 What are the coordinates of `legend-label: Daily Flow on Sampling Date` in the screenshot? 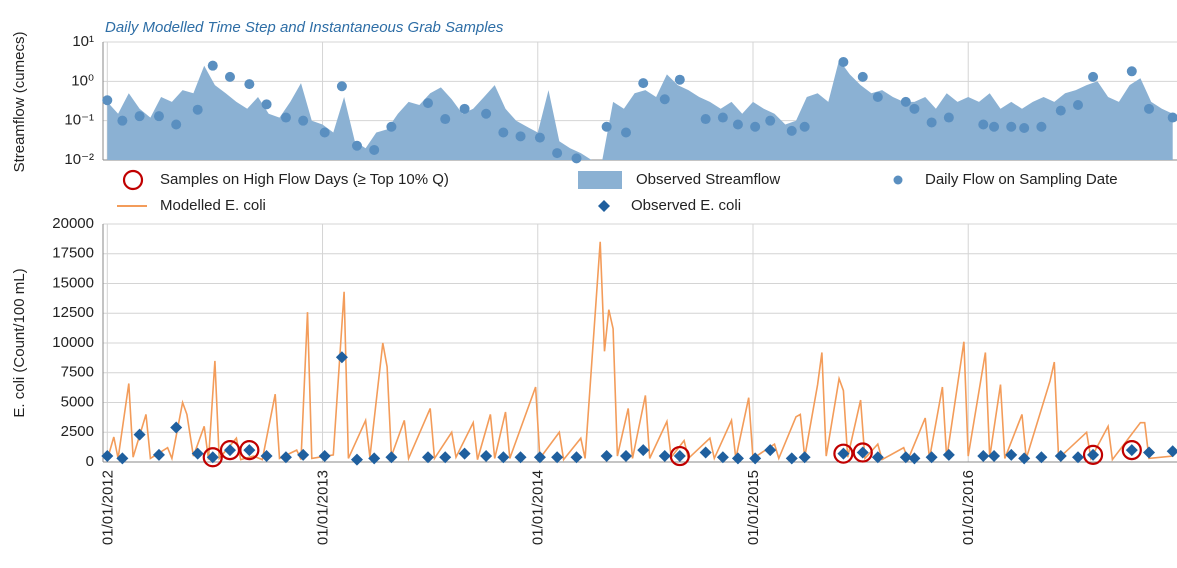 It's located at (1021, 179).